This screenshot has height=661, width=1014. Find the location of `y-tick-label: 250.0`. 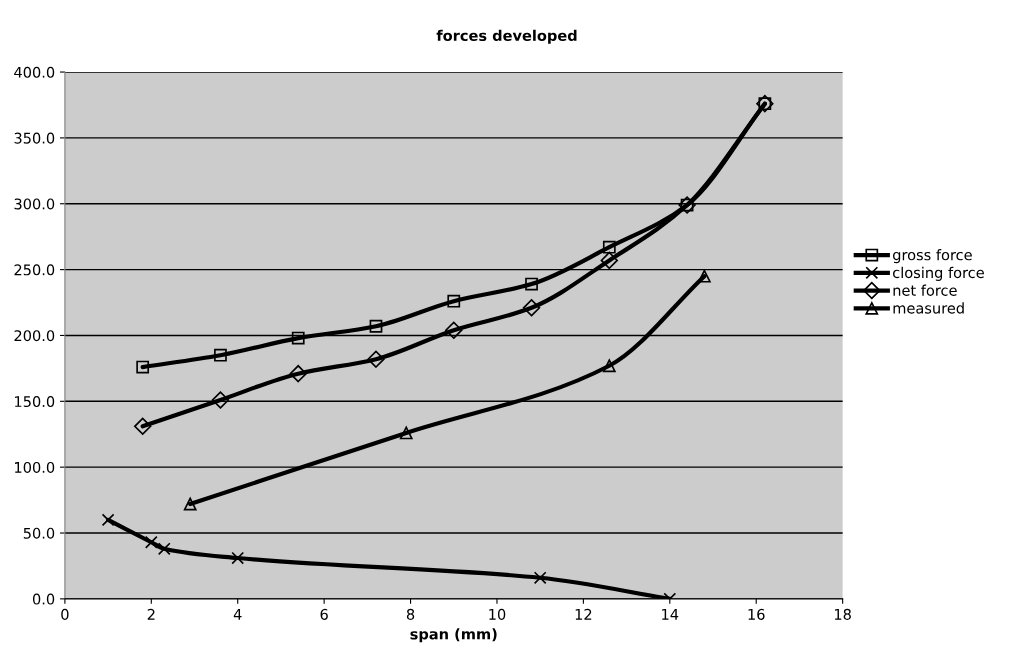

y-tick-label: 250.0 is located at coordinates (34, 270).